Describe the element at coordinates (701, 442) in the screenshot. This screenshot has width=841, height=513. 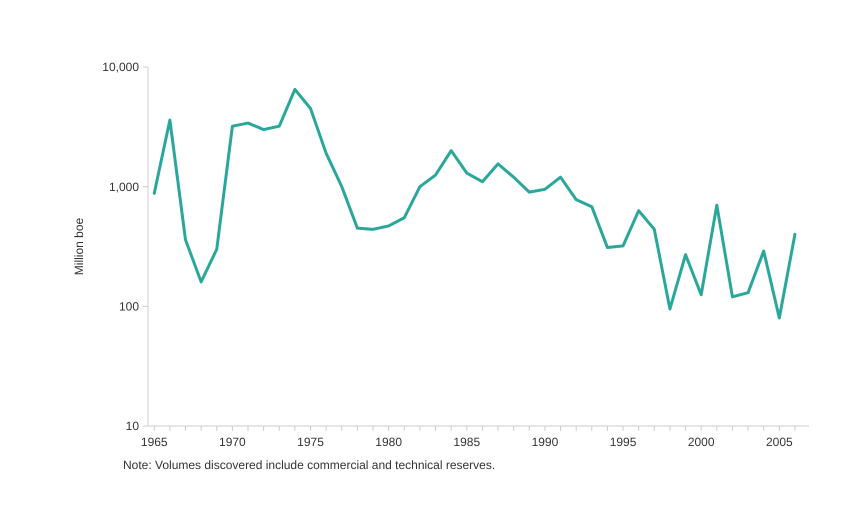
I see `x-tick-label: 2000` at that location.